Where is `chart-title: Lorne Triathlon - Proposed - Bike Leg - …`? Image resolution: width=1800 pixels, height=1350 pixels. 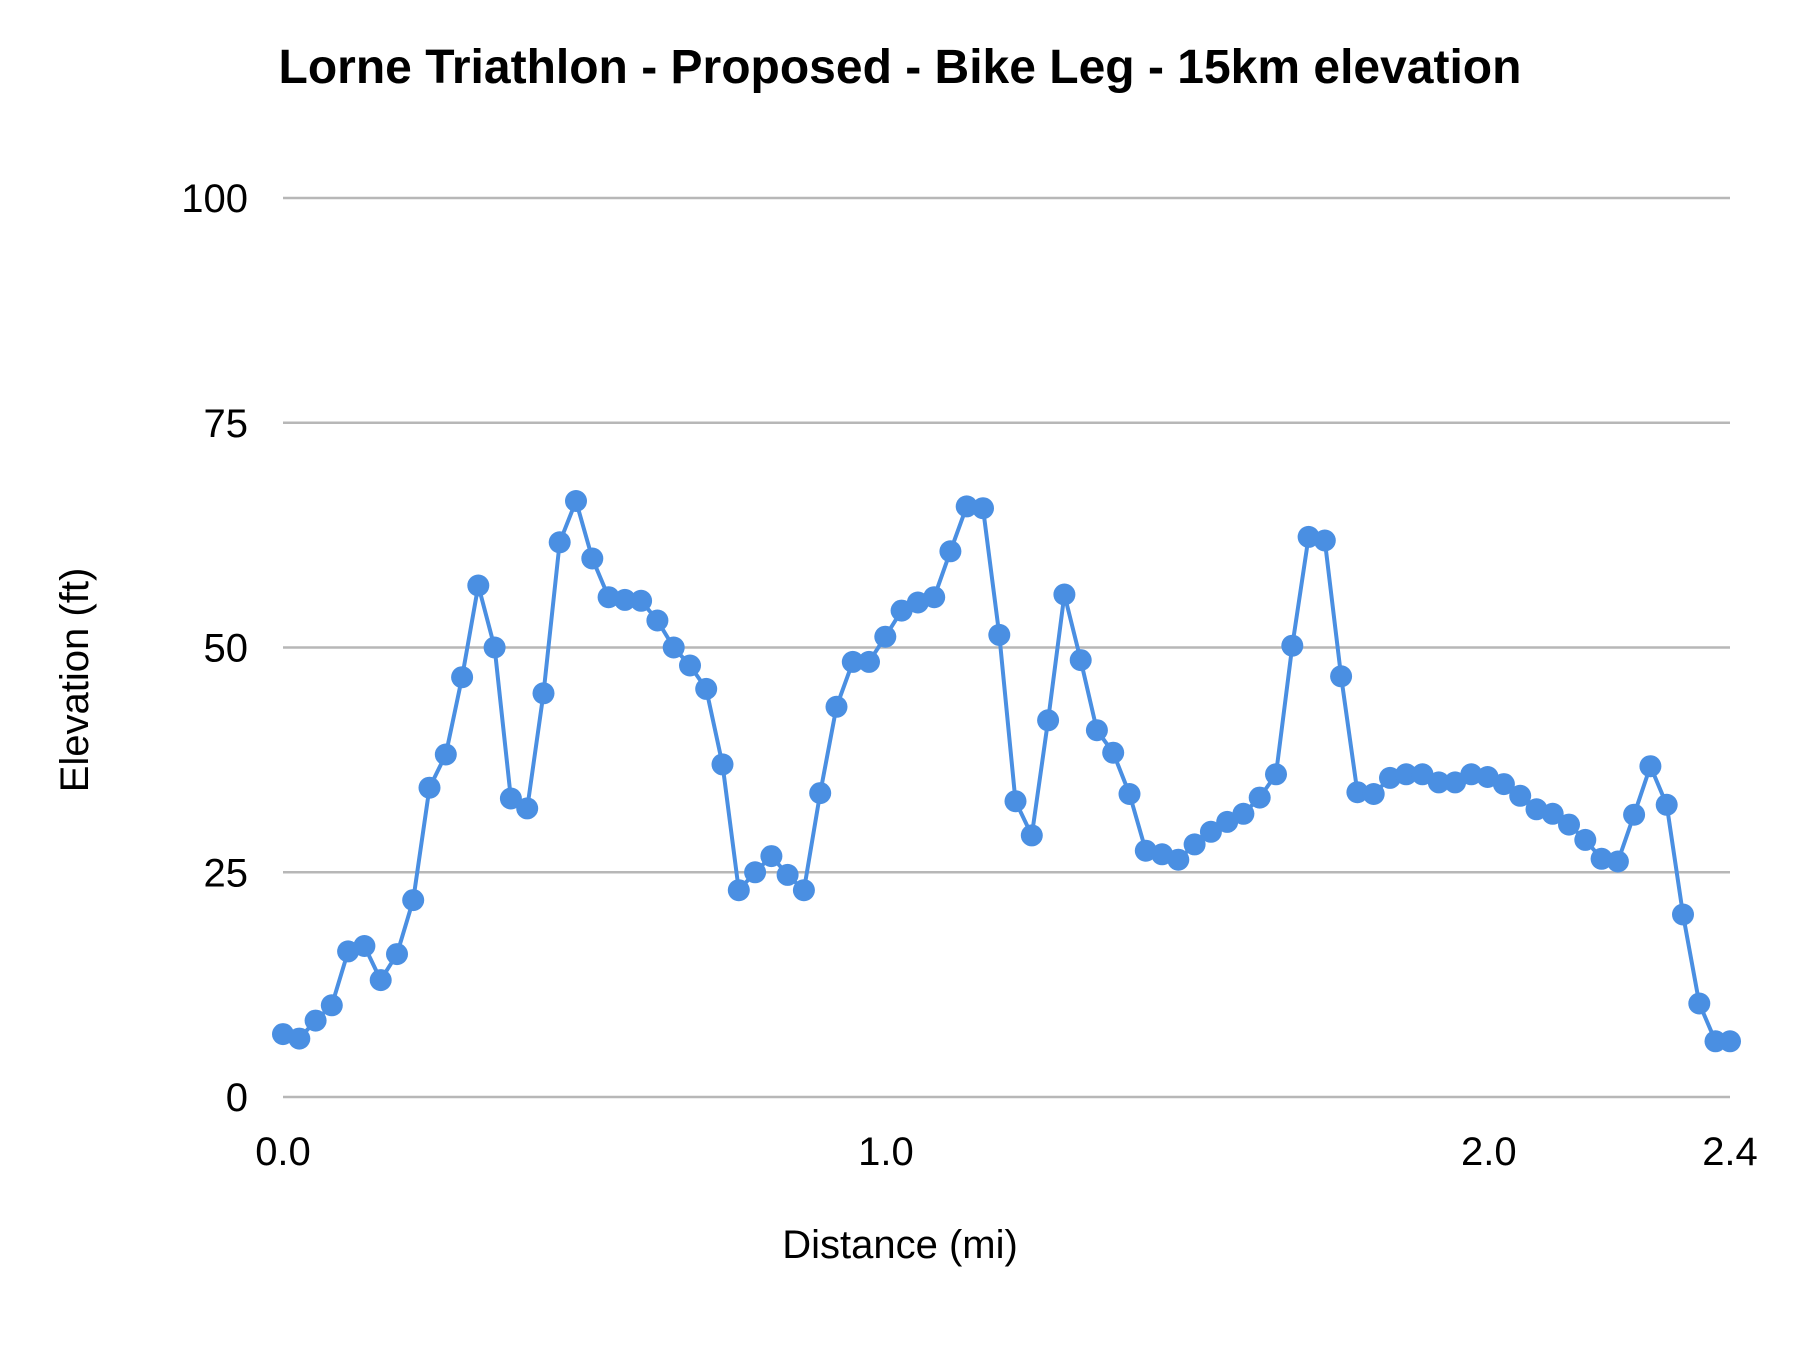
chart-title: Lorne Triathlon - Proposed - Bike Leg - … is located at coordinates (900, 67).